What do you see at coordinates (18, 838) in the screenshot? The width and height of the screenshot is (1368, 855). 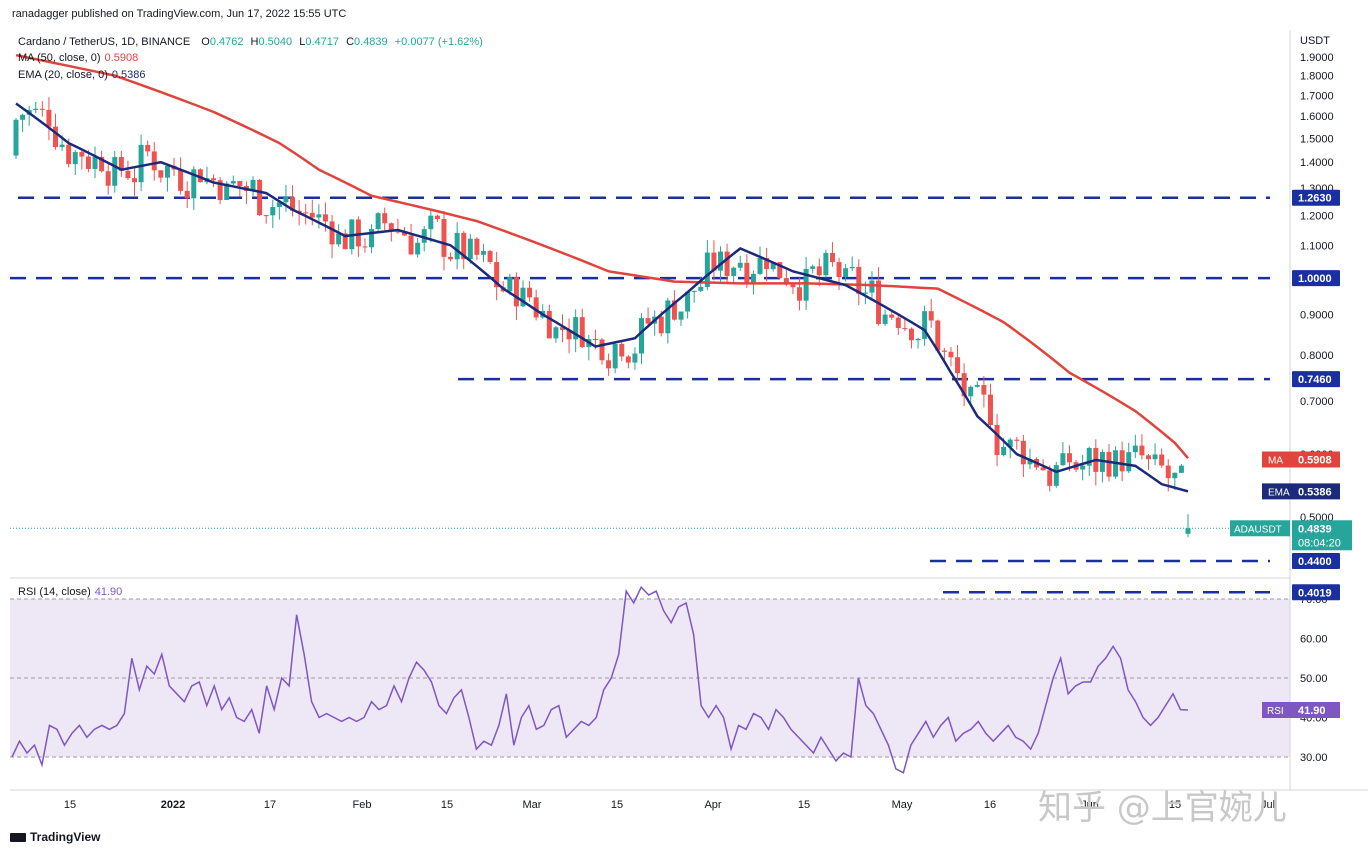 I see `tradingview-logo-icon` at bounding box center [18, 838].